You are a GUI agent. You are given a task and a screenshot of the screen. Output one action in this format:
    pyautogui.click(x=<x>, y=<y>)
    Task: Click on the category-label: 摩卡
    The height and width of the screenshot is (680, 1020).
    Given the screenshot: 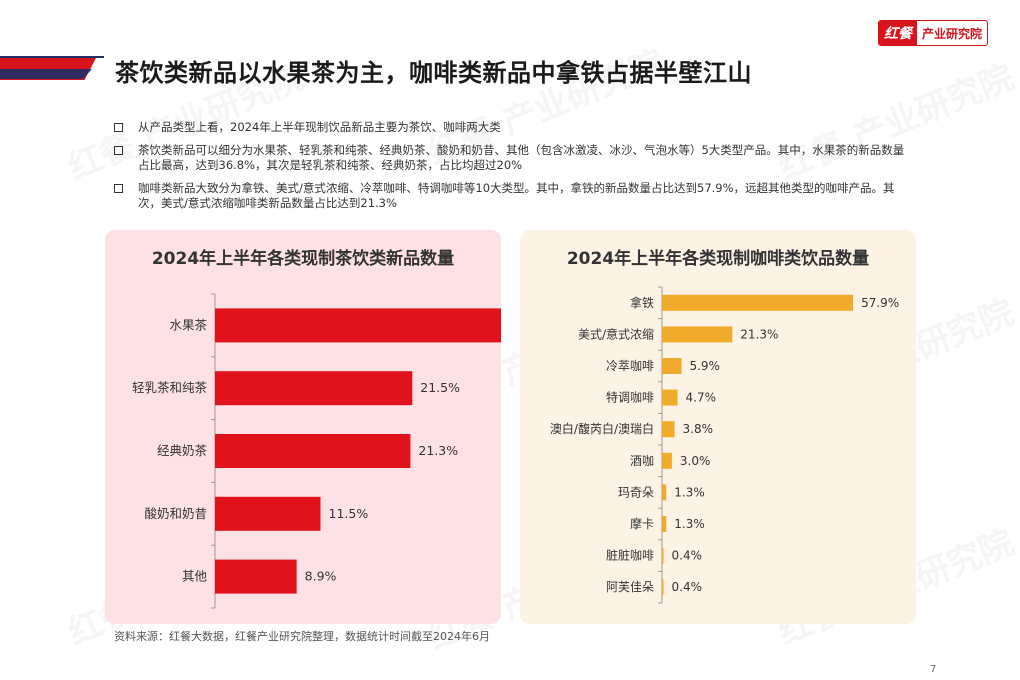 What is the action you would take?
    pyautogui.click(x=642, y=523)
    